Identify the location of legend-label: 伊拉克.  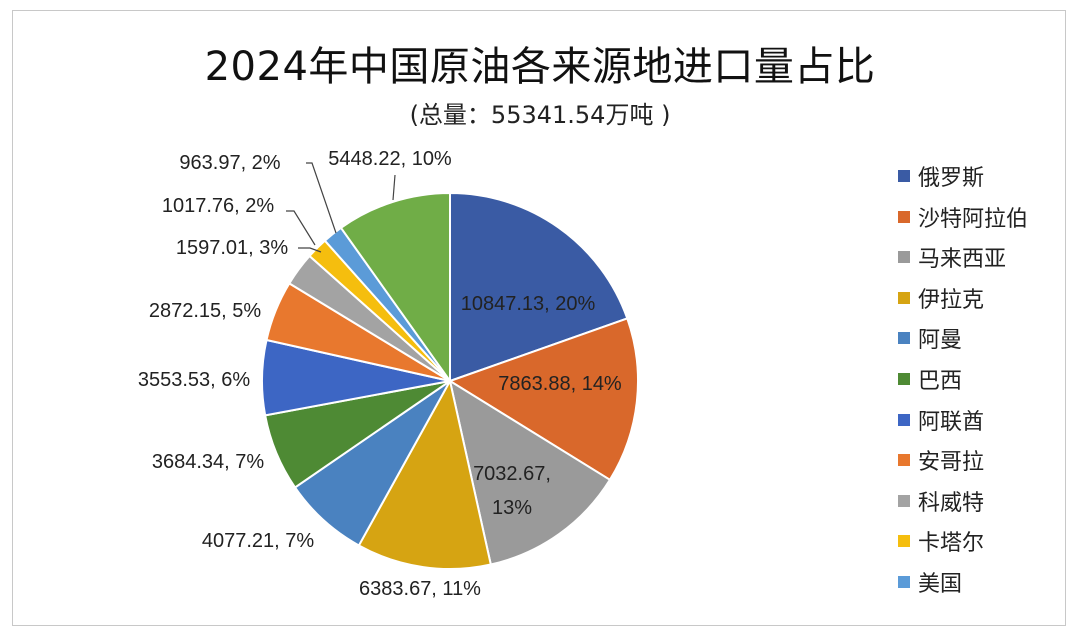
(951, 300).